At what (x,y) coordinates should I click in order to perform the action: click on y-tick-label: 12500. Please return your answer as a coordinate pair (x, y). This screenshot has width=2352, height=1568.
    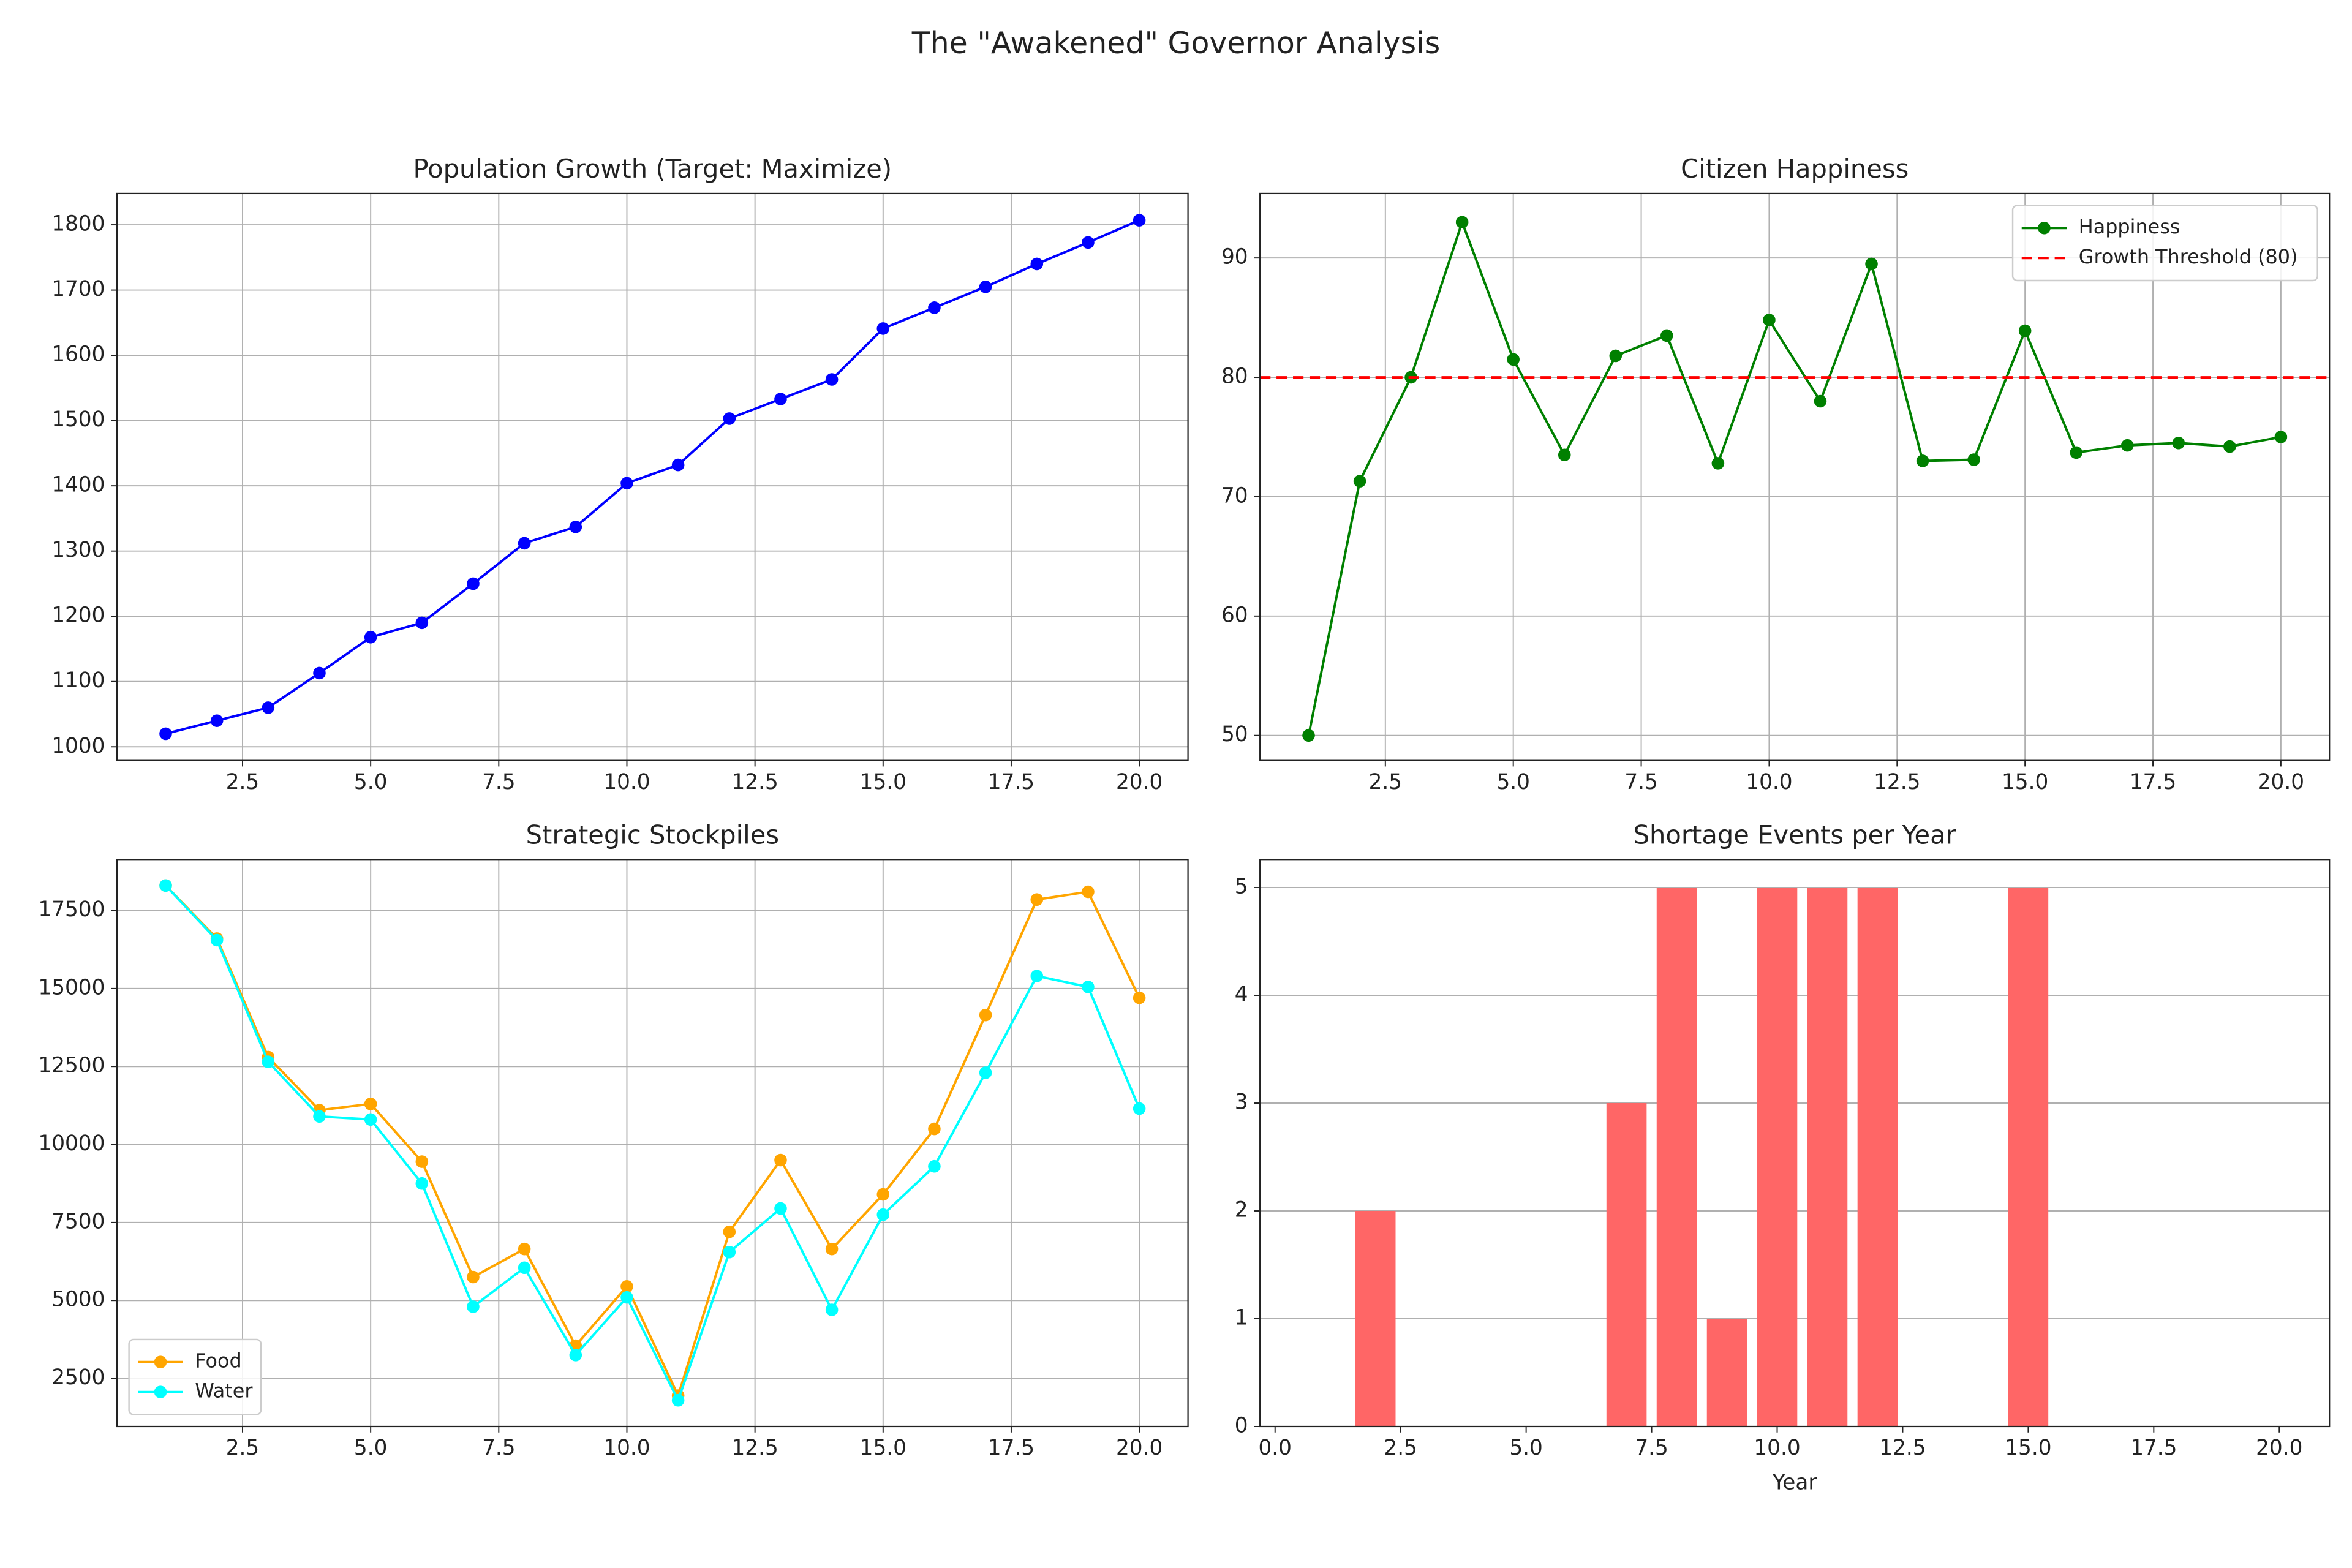
    Looking at the image, I should click on (72, 1066).